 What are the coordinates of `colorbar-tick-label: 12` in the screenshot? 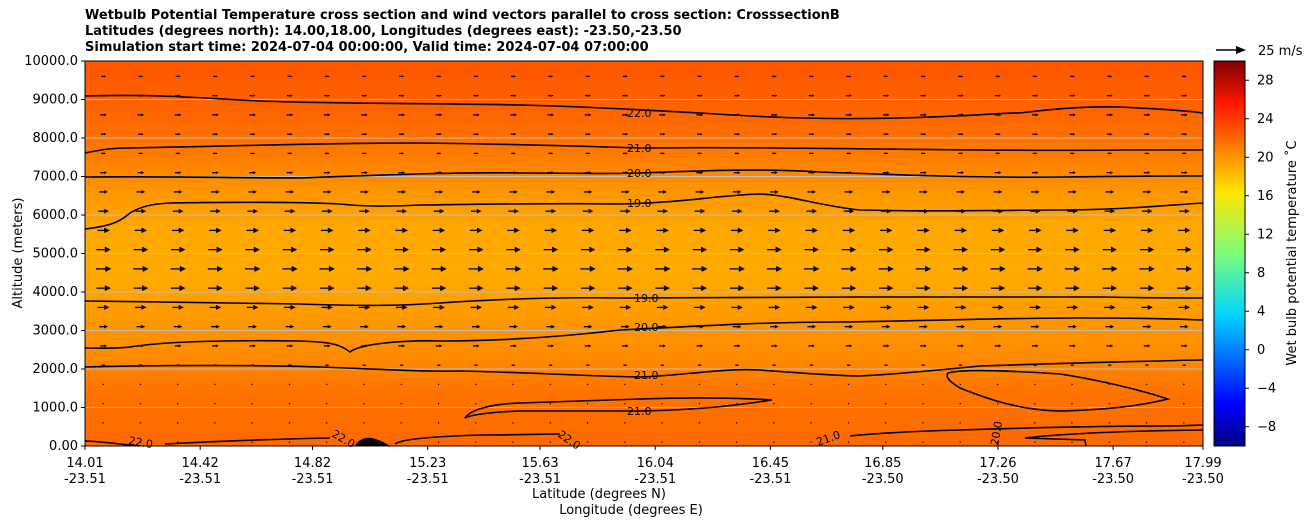 It's located at (1265, 234).